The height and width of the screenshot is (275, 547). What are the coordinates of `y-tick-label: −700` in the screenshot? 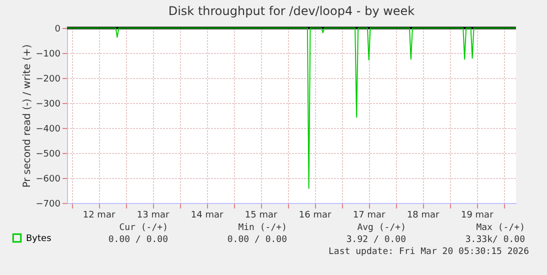 It's located at (48, 205).